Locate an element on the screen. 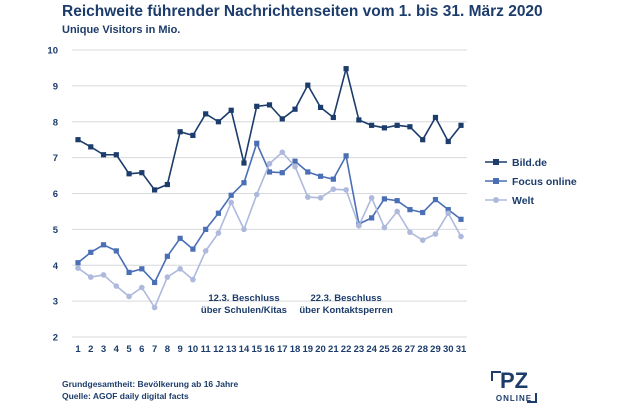 Image resolution: width=620 pixels, height=413 pixels. logo-corner-bottom-right is located at coordinates (532, 398).